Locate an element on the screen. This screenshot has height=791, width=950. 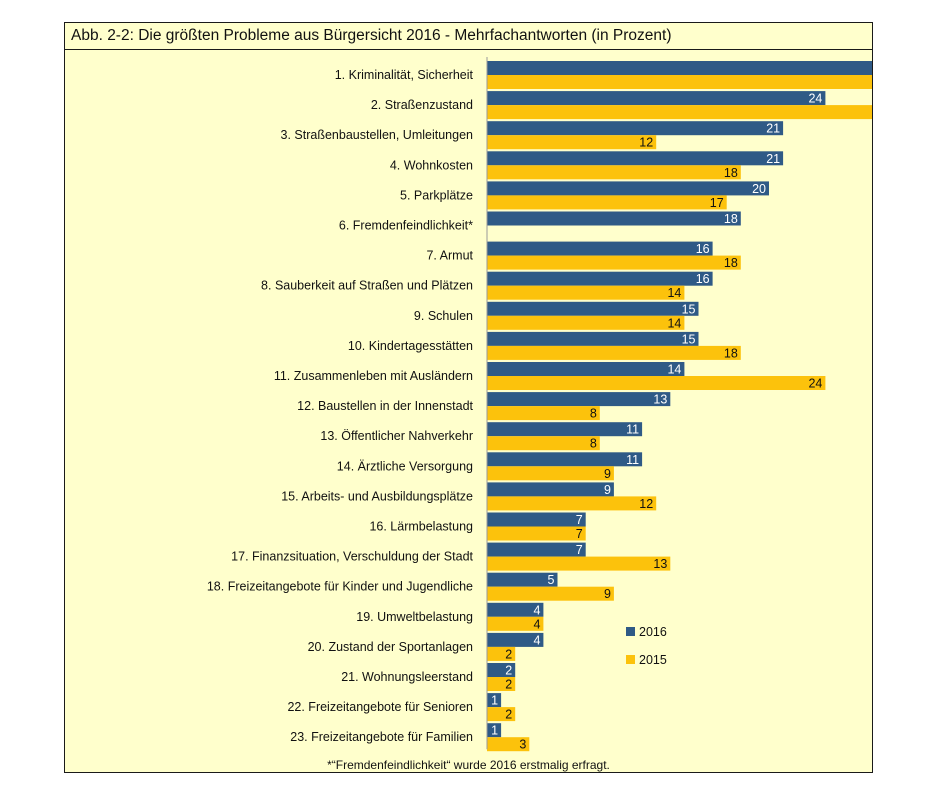
category-label: 15. Arbeits- und Ausbildungsplätze is located at coordinates (377, 496).